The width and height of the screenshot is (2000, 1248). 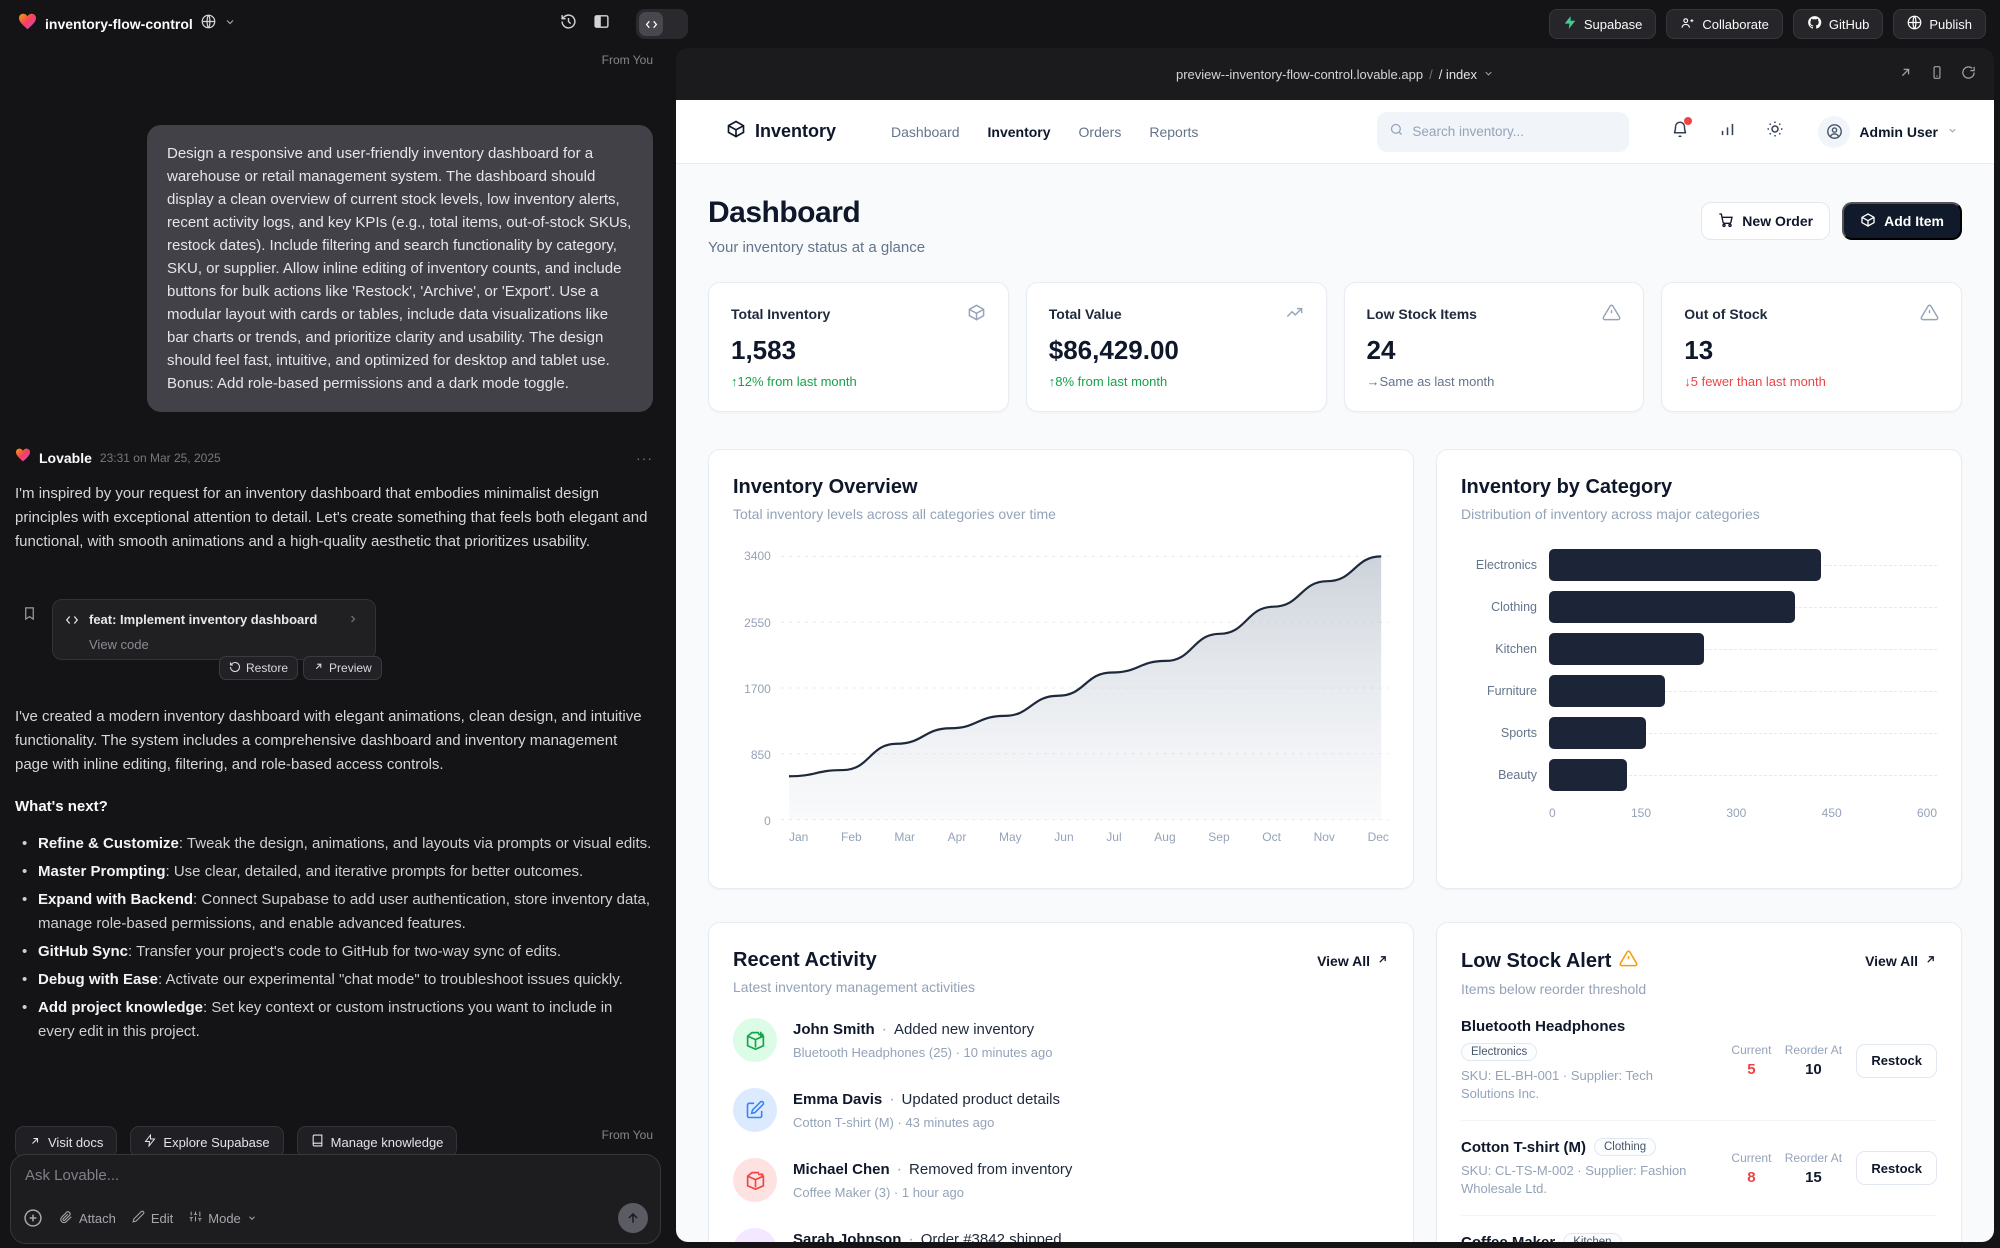 I want to click on supabase-button: Supabase, so click(x=1602, y=24).